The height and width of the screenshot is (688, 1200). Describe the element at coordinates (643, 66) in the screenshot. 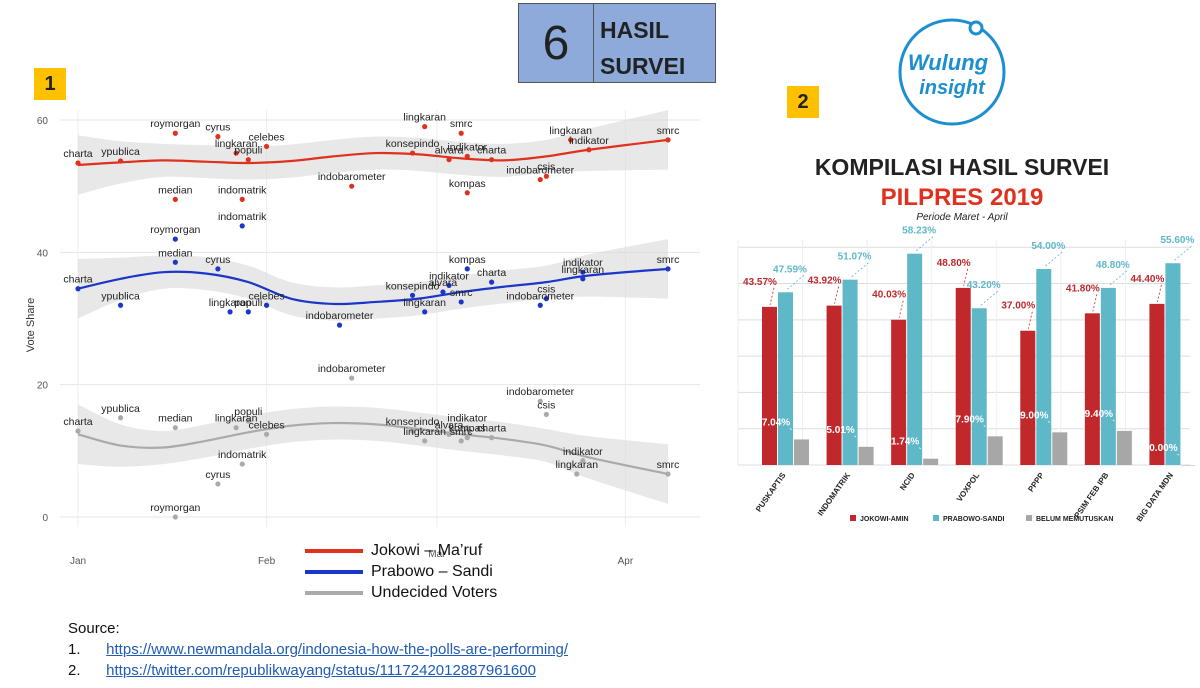

I see `slide-title-line2: SURVEI` at that location.